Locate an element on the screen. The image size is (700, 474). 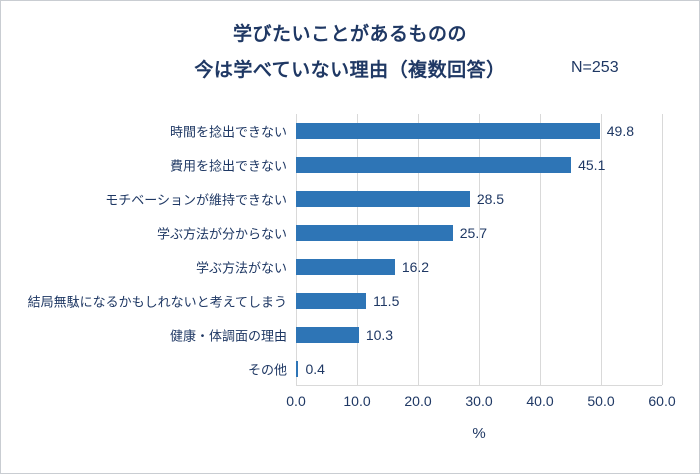
value-label: 11.5 is located at coordinates (386, 301).